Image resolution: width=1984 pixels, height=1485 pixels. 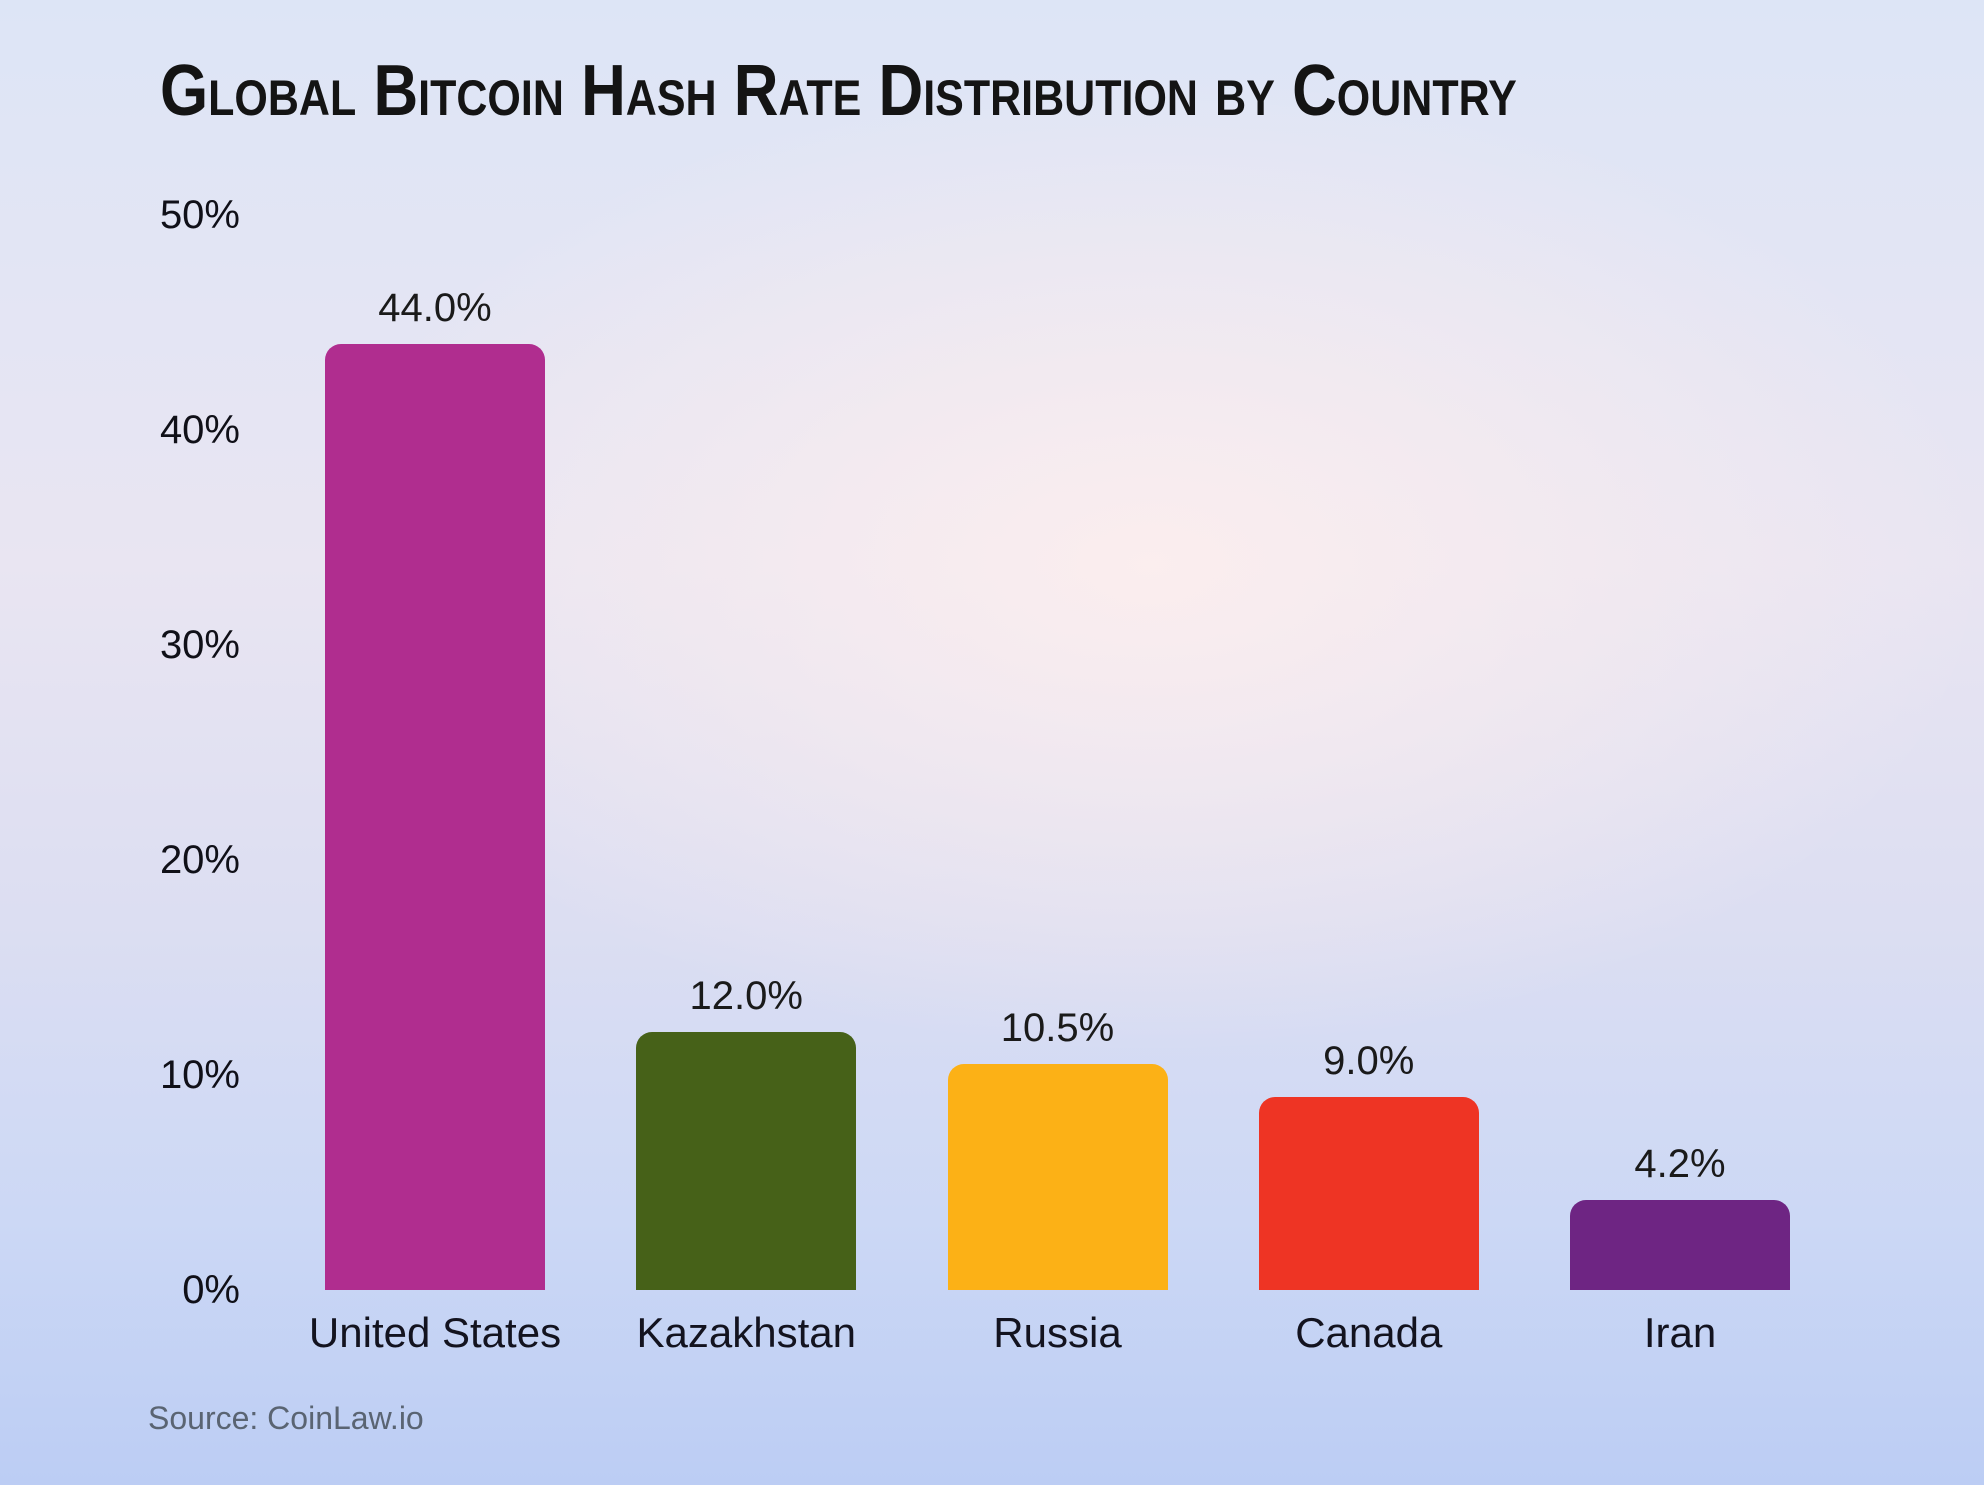 What do you see at coordinates (1057, 1332) in the screenshot?
I see `x-category-label: Russia` at bounding box center [1057, 1332].